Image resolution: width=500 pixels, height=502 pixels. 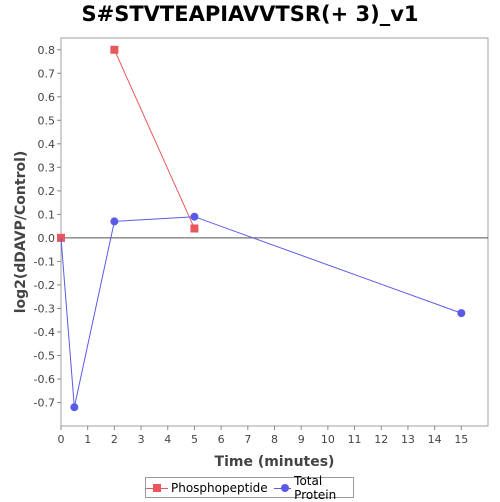 What do you see at coordinates (282, 488) in the screenshot?
I see `total-protein-swatch-icon` at bounding box center [282, 488].